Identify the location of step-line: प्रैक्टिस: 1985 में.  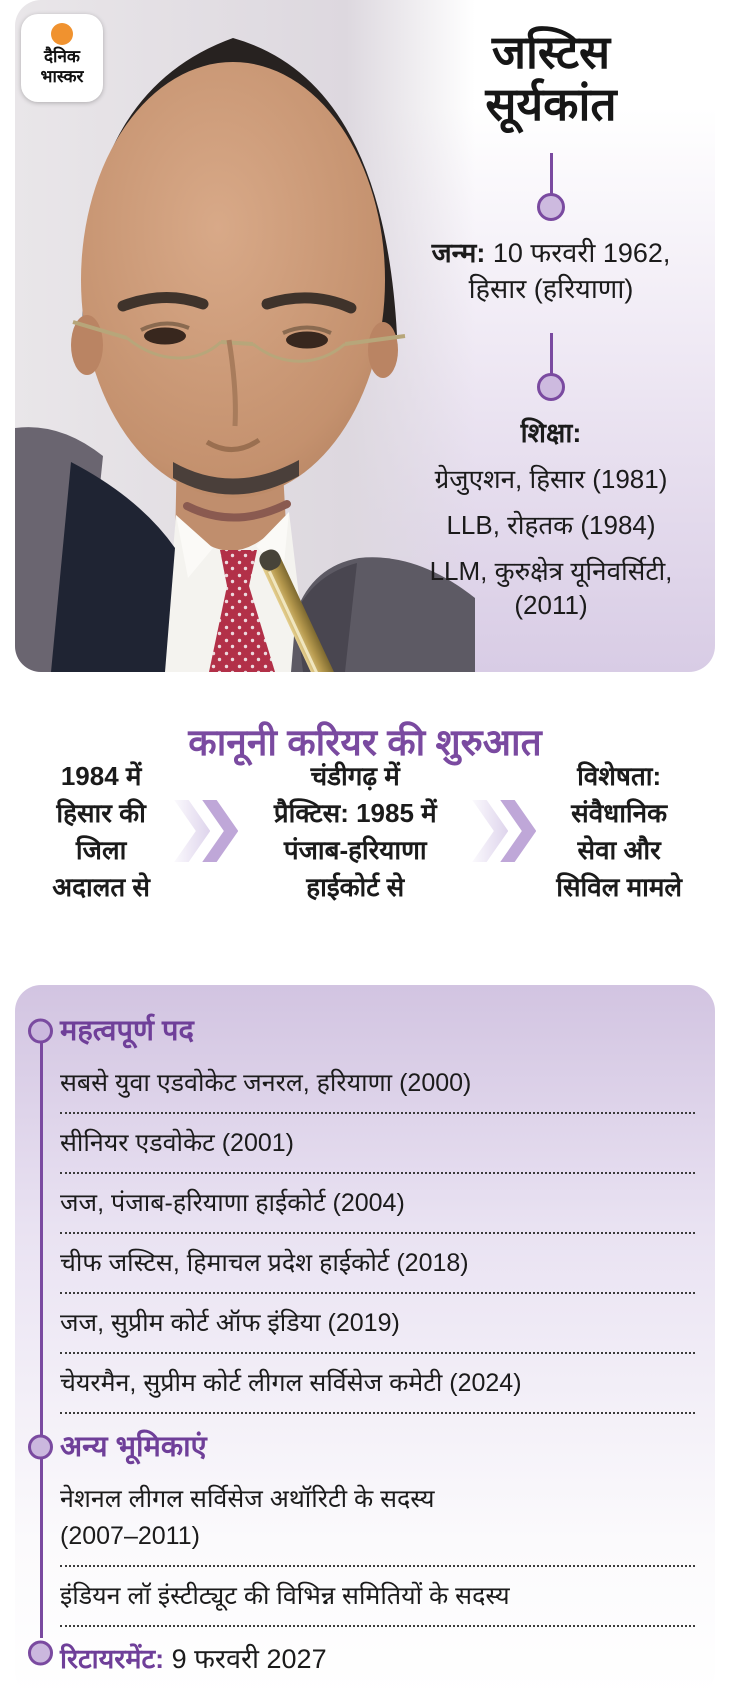
(355, 813).